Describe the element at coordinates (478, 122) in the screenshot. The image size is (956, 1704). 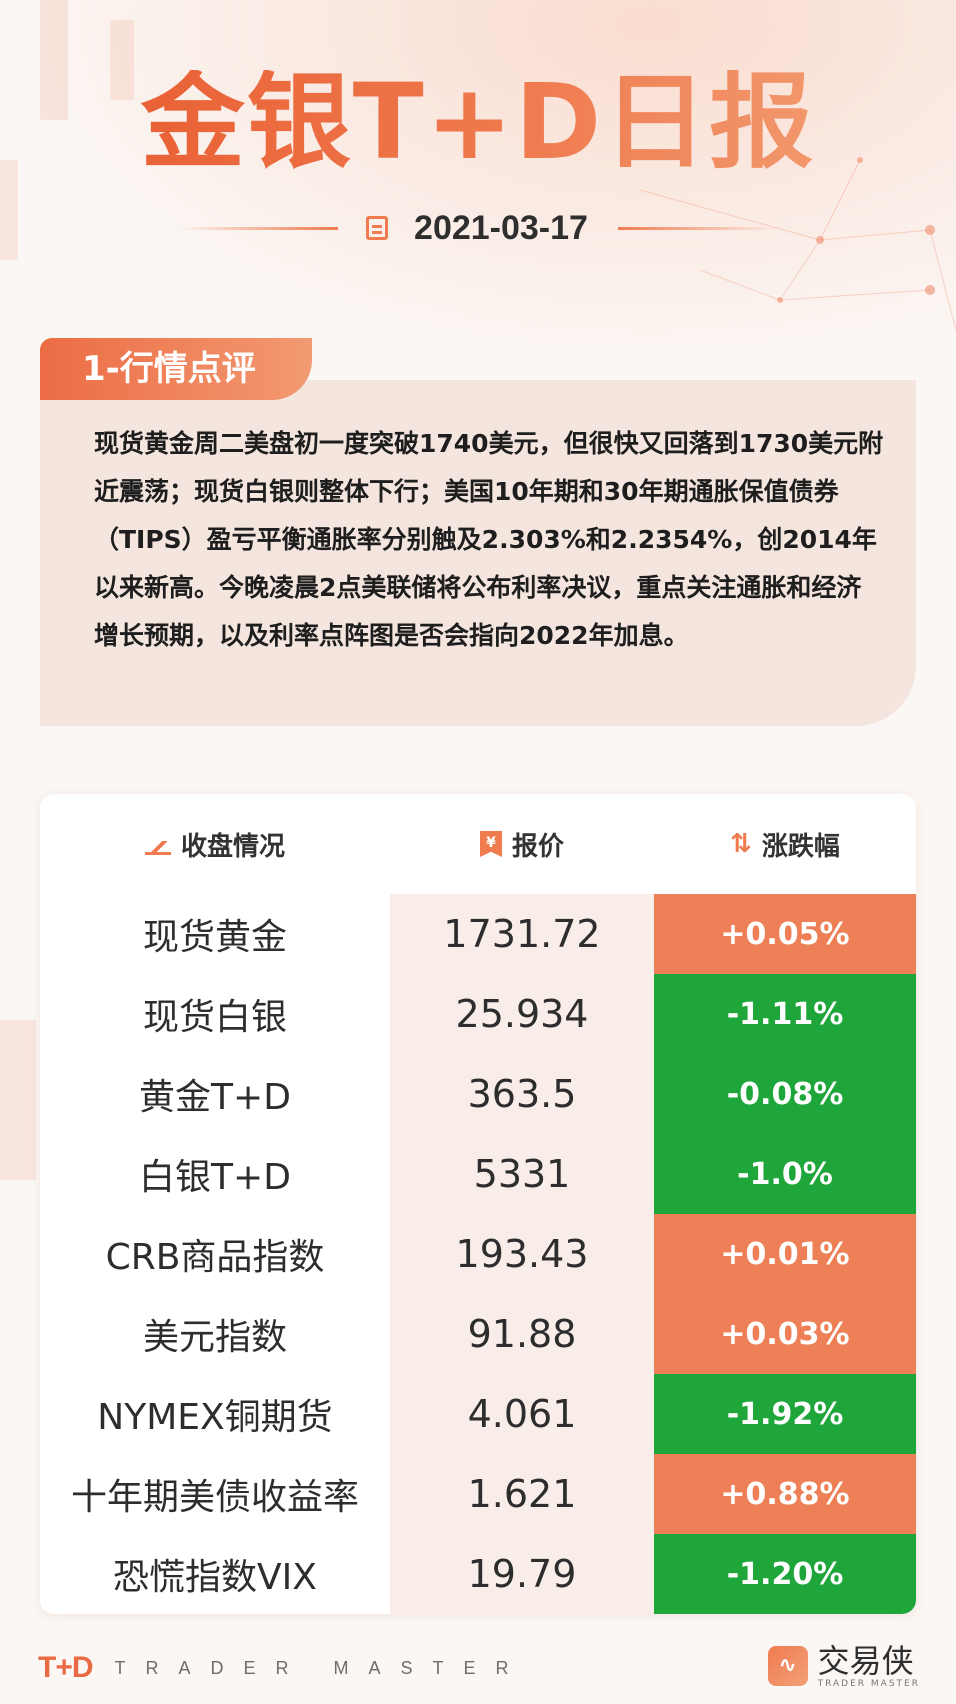
I see `page-title: 金银T+D日报` at that location.